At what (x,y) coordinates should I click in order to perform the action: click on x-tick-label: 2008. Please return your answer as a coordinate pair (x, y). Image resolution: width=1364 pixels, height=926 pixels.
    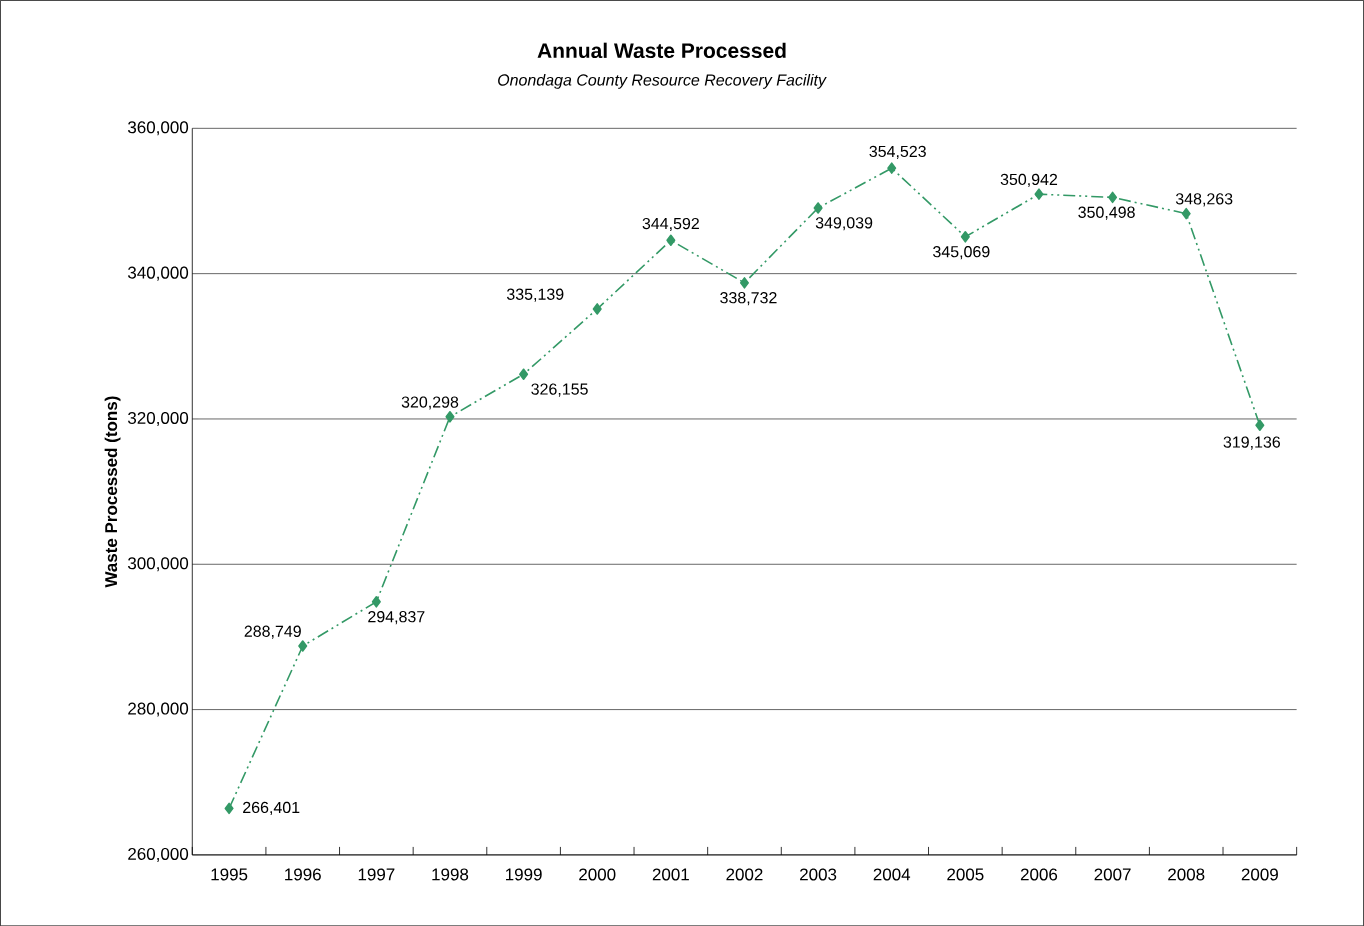
    Looking at the image, I should click on (1186, 874).